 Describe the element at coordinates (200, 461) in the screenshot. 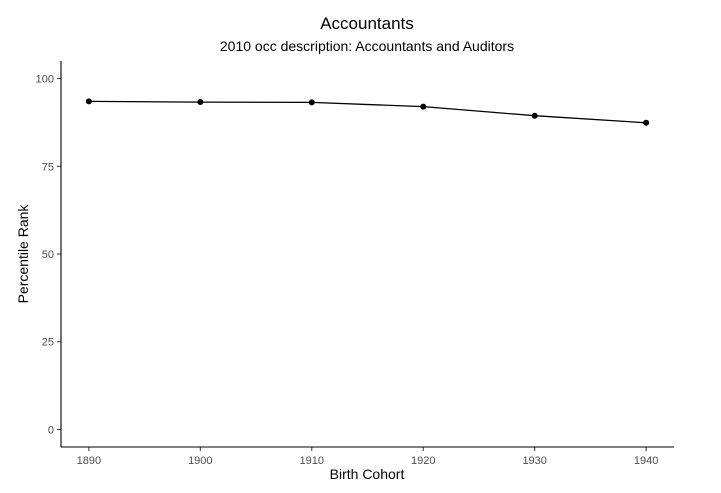

I see `x-tick-label: 1900` at that location.